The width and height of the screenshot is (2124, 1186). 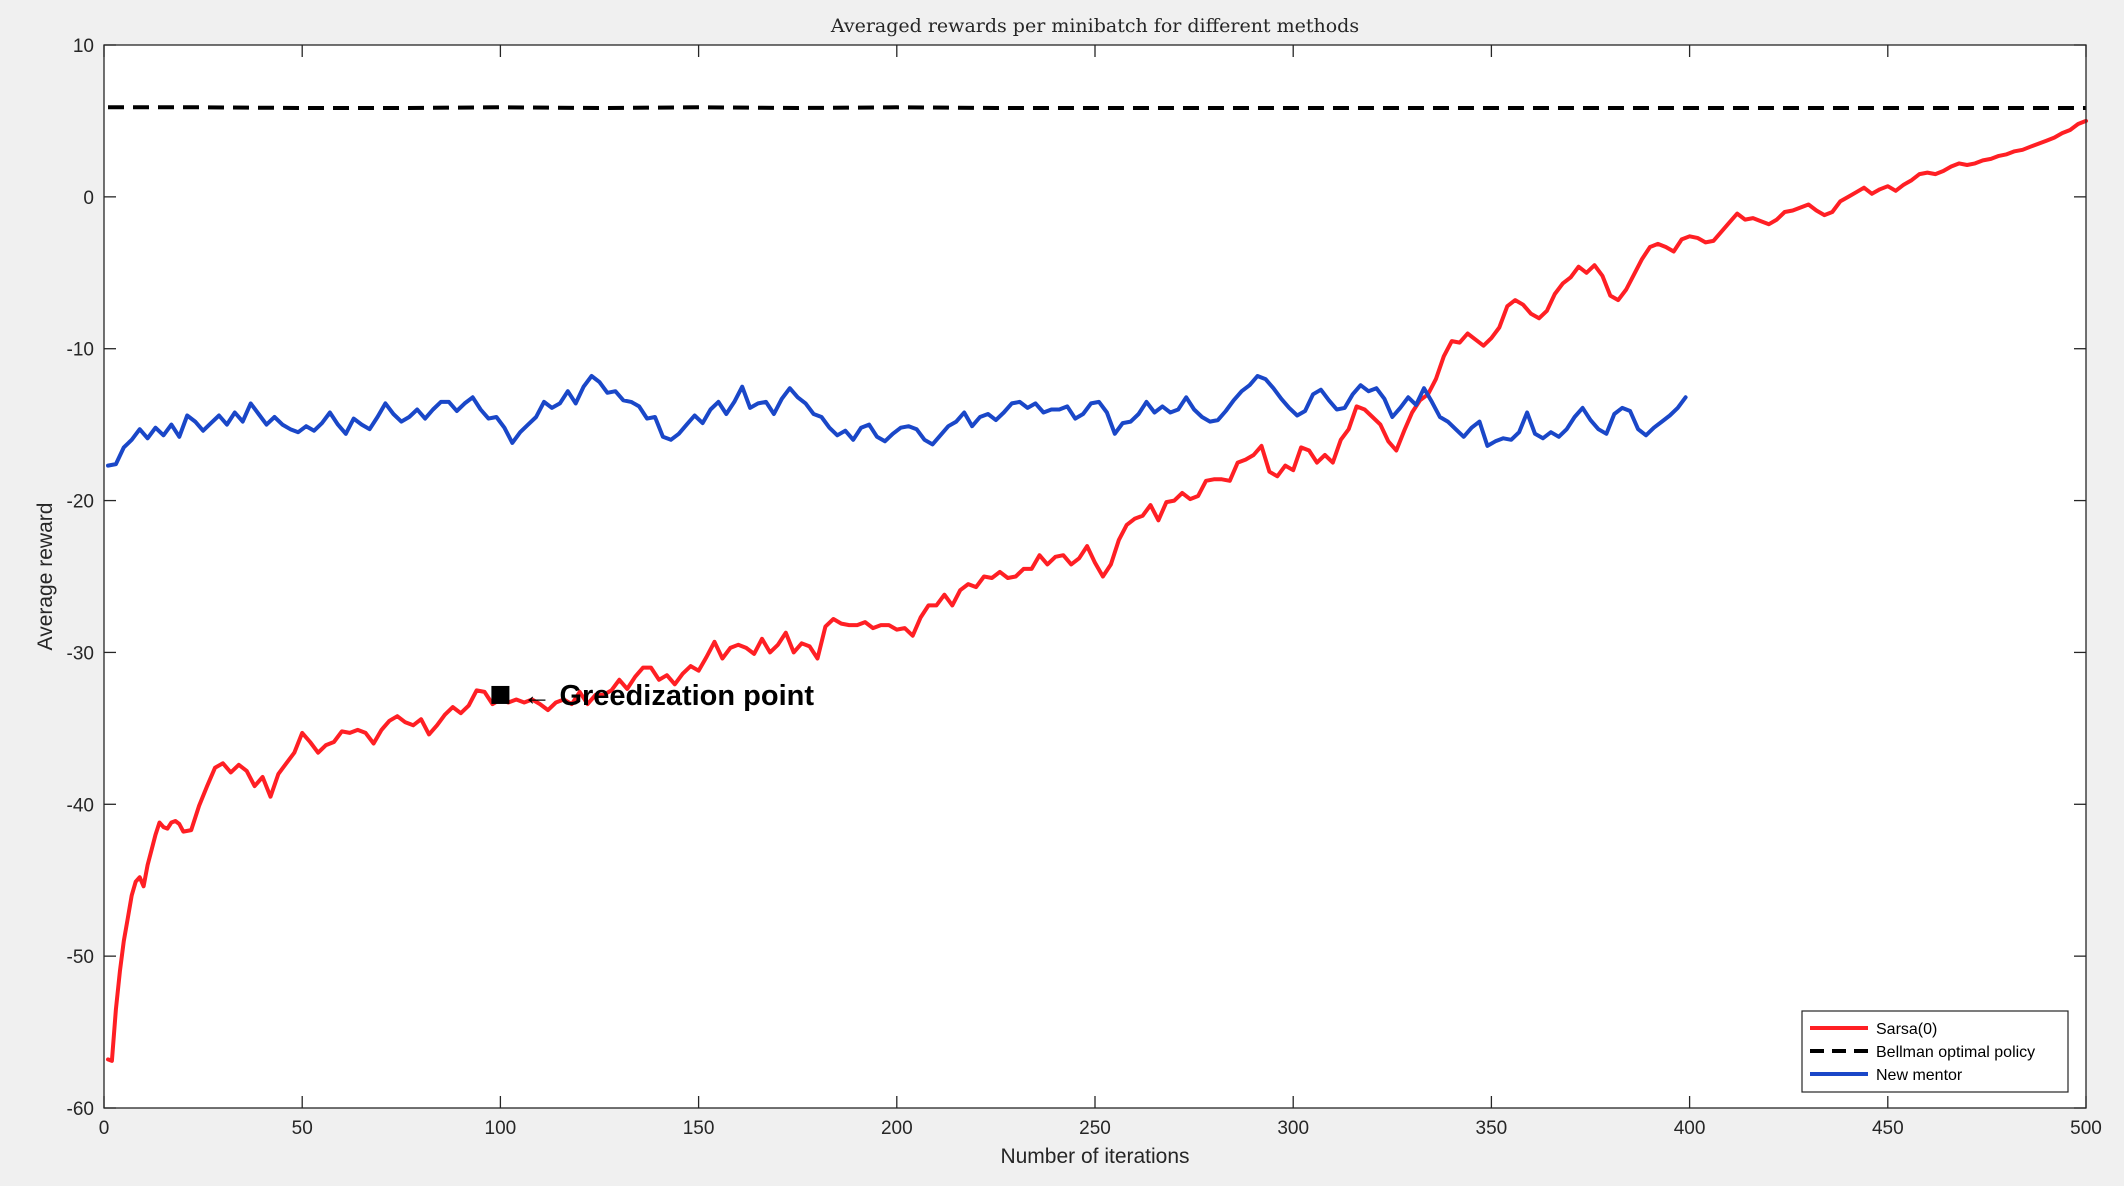 I want to click on legend-box, so click(x=1935, y=1051).